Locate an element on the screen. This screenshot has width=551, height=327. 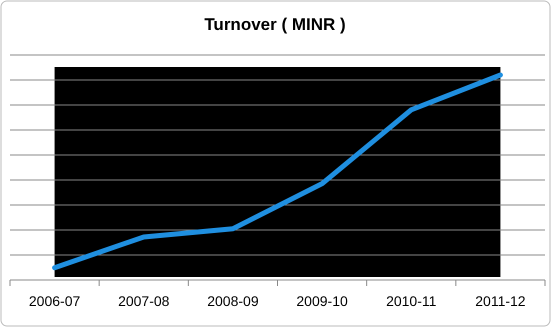
x-tick-label: 2011-12 is located at coordinates (500, 300).